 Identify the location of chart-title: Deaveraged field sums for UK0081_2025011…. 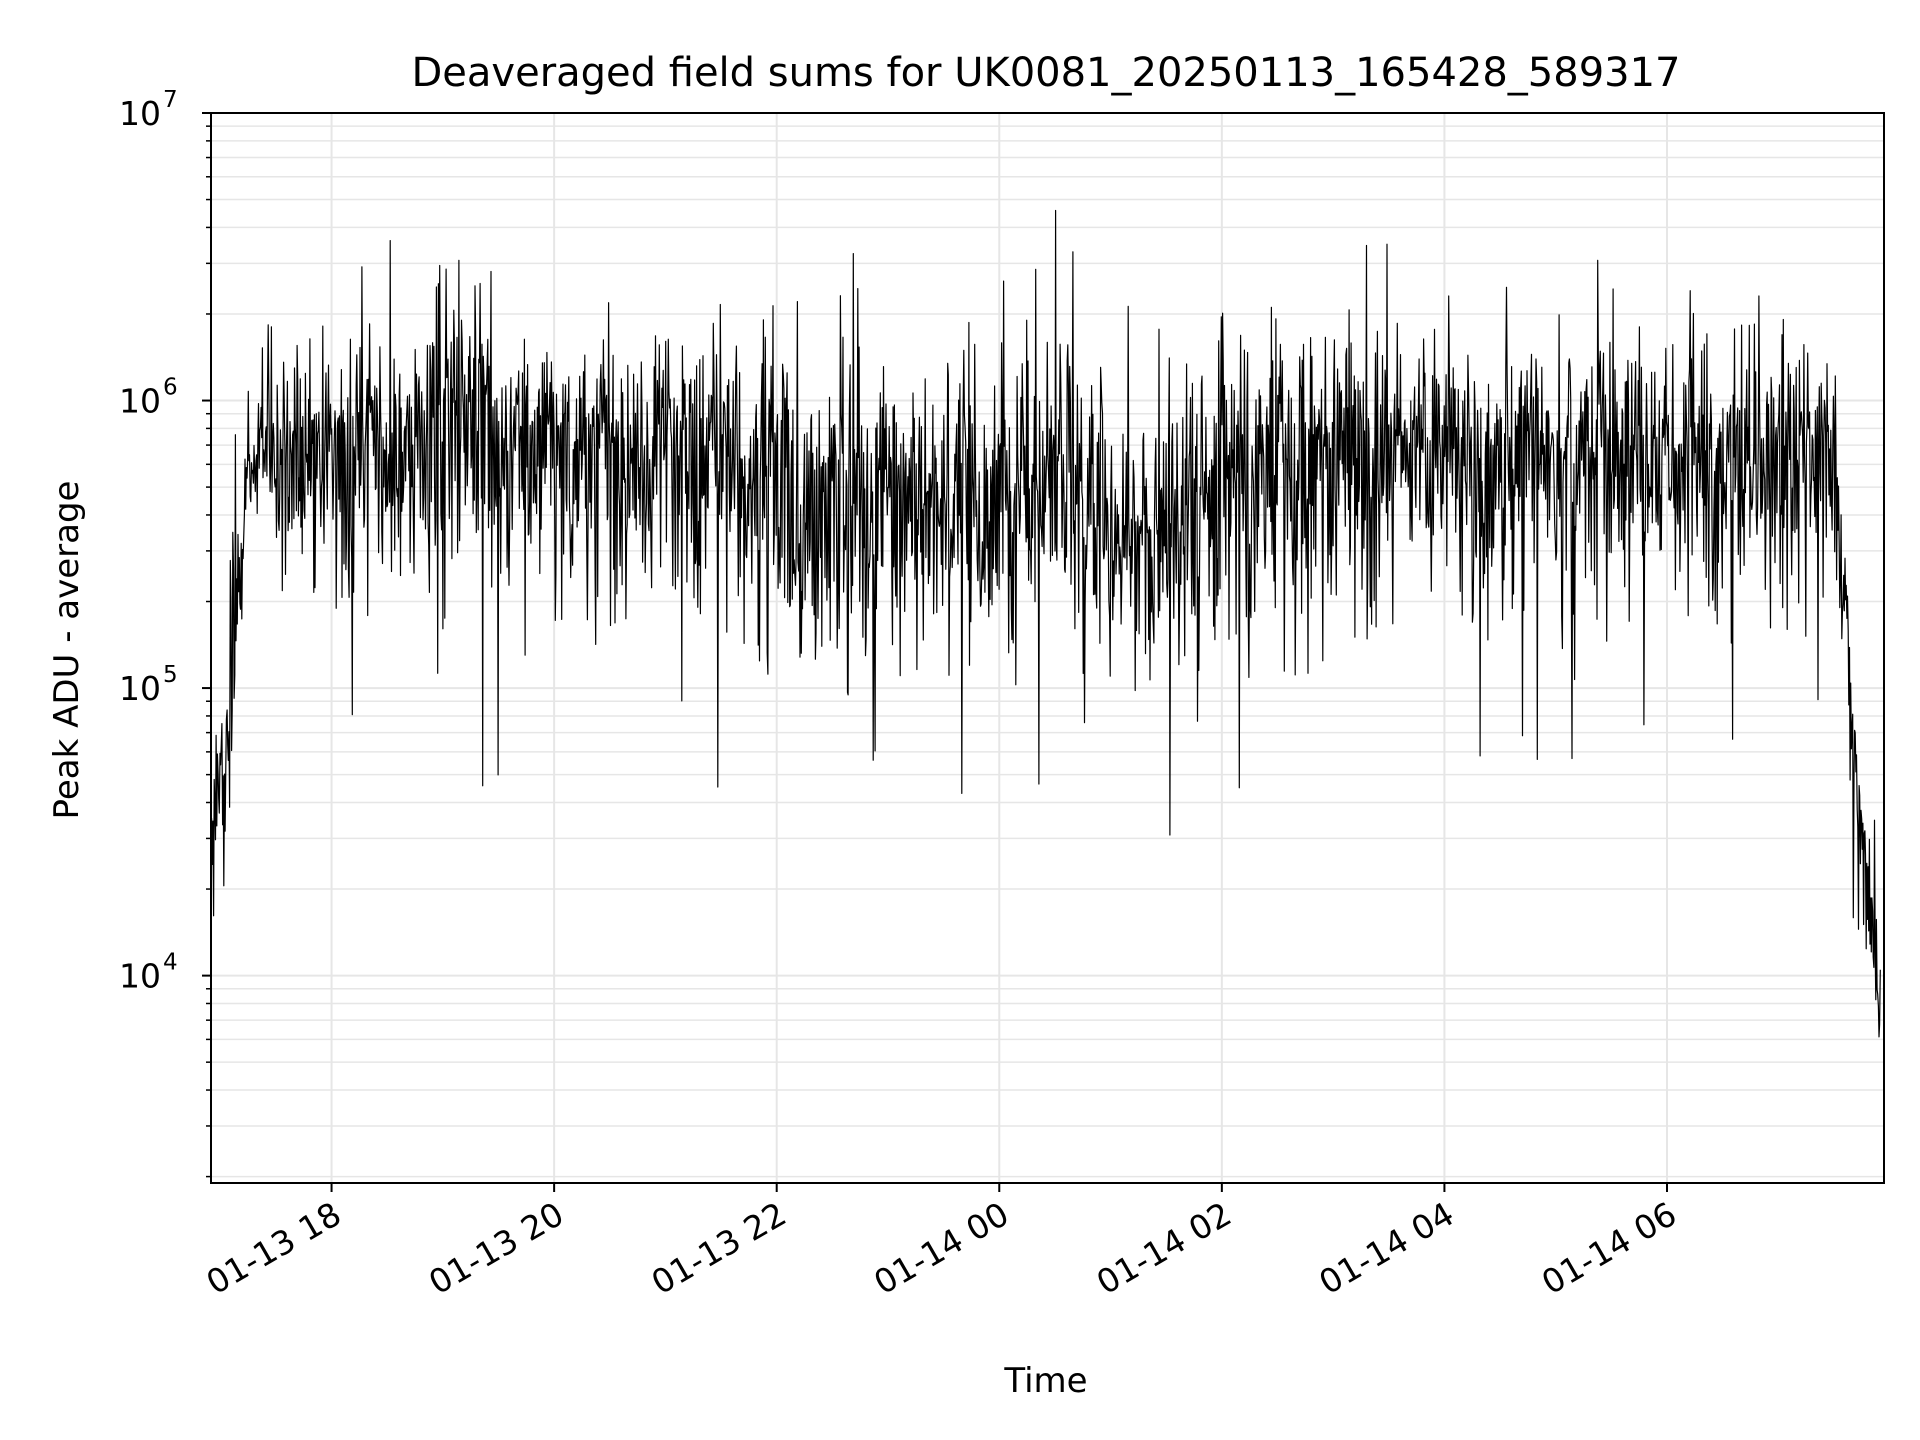
(1045, 73).